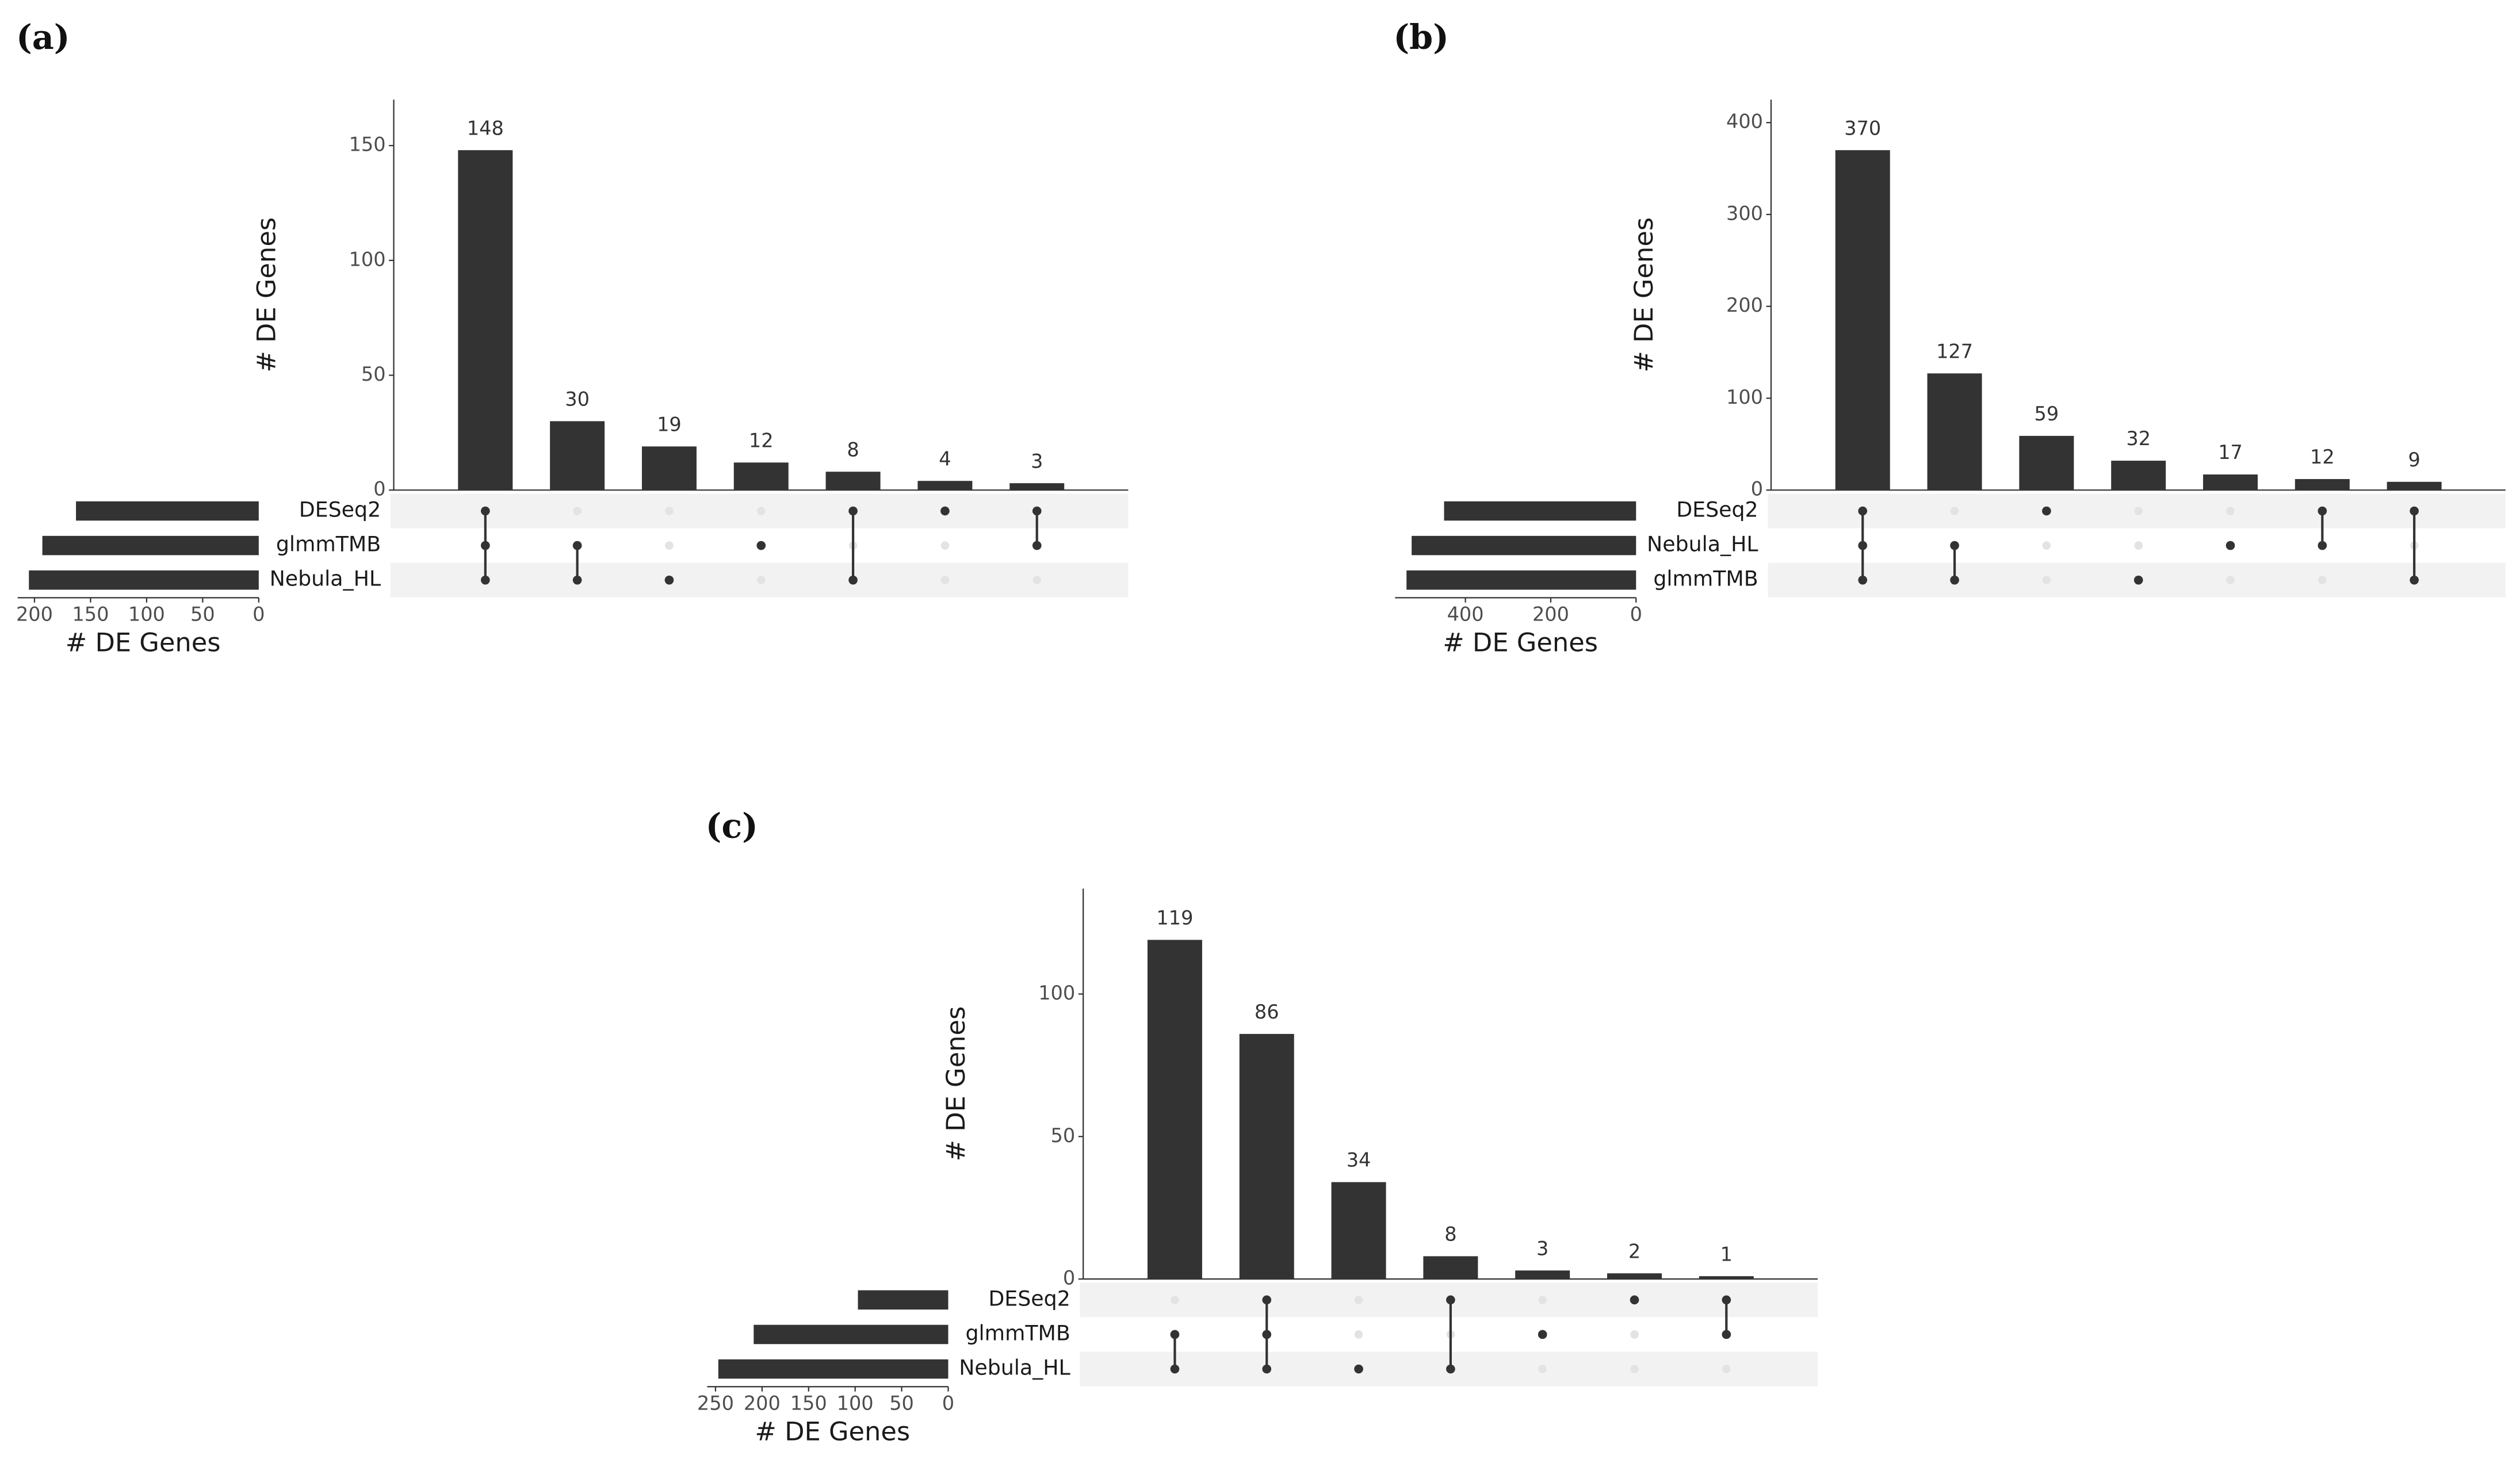 The image size is (2520, 1459). I want to click on value-label: 3, so click(1542, 1248).